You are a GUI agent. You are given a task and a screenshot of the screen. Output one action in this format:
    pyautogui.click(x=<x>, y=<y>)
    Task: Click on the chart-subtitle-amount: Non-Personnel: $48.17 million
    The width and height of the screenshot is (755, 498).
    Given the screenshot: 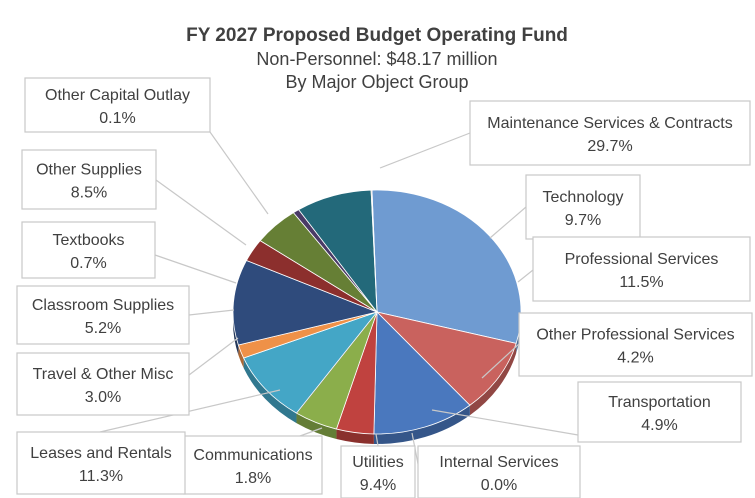 What is the action you would take?
    pyautogui.click(x=376, y=59)
    